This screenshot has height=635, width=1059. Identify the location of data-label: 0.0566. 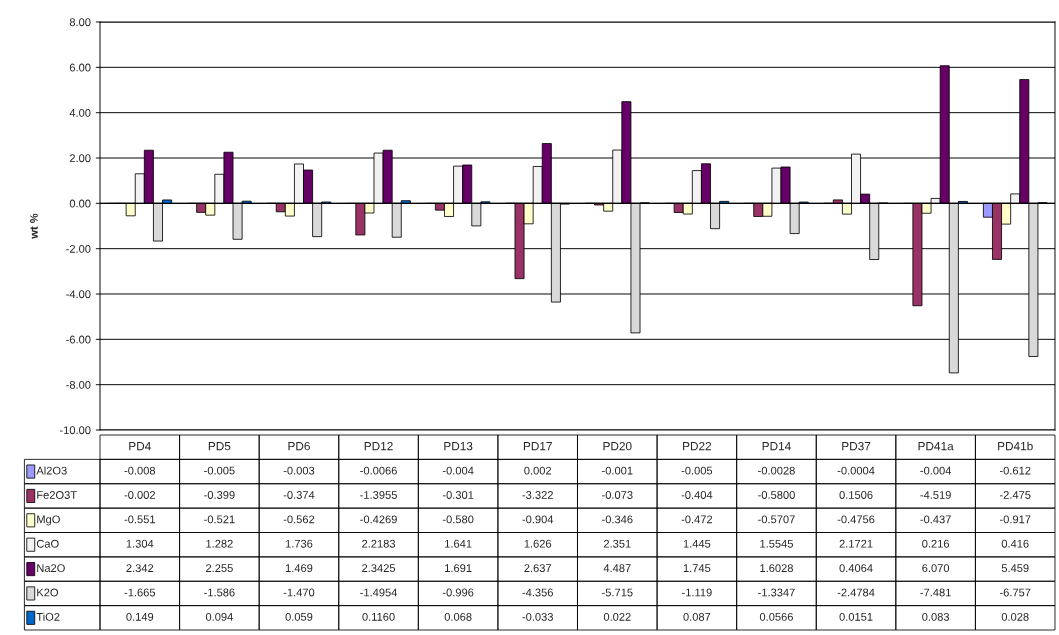
(776, 616).